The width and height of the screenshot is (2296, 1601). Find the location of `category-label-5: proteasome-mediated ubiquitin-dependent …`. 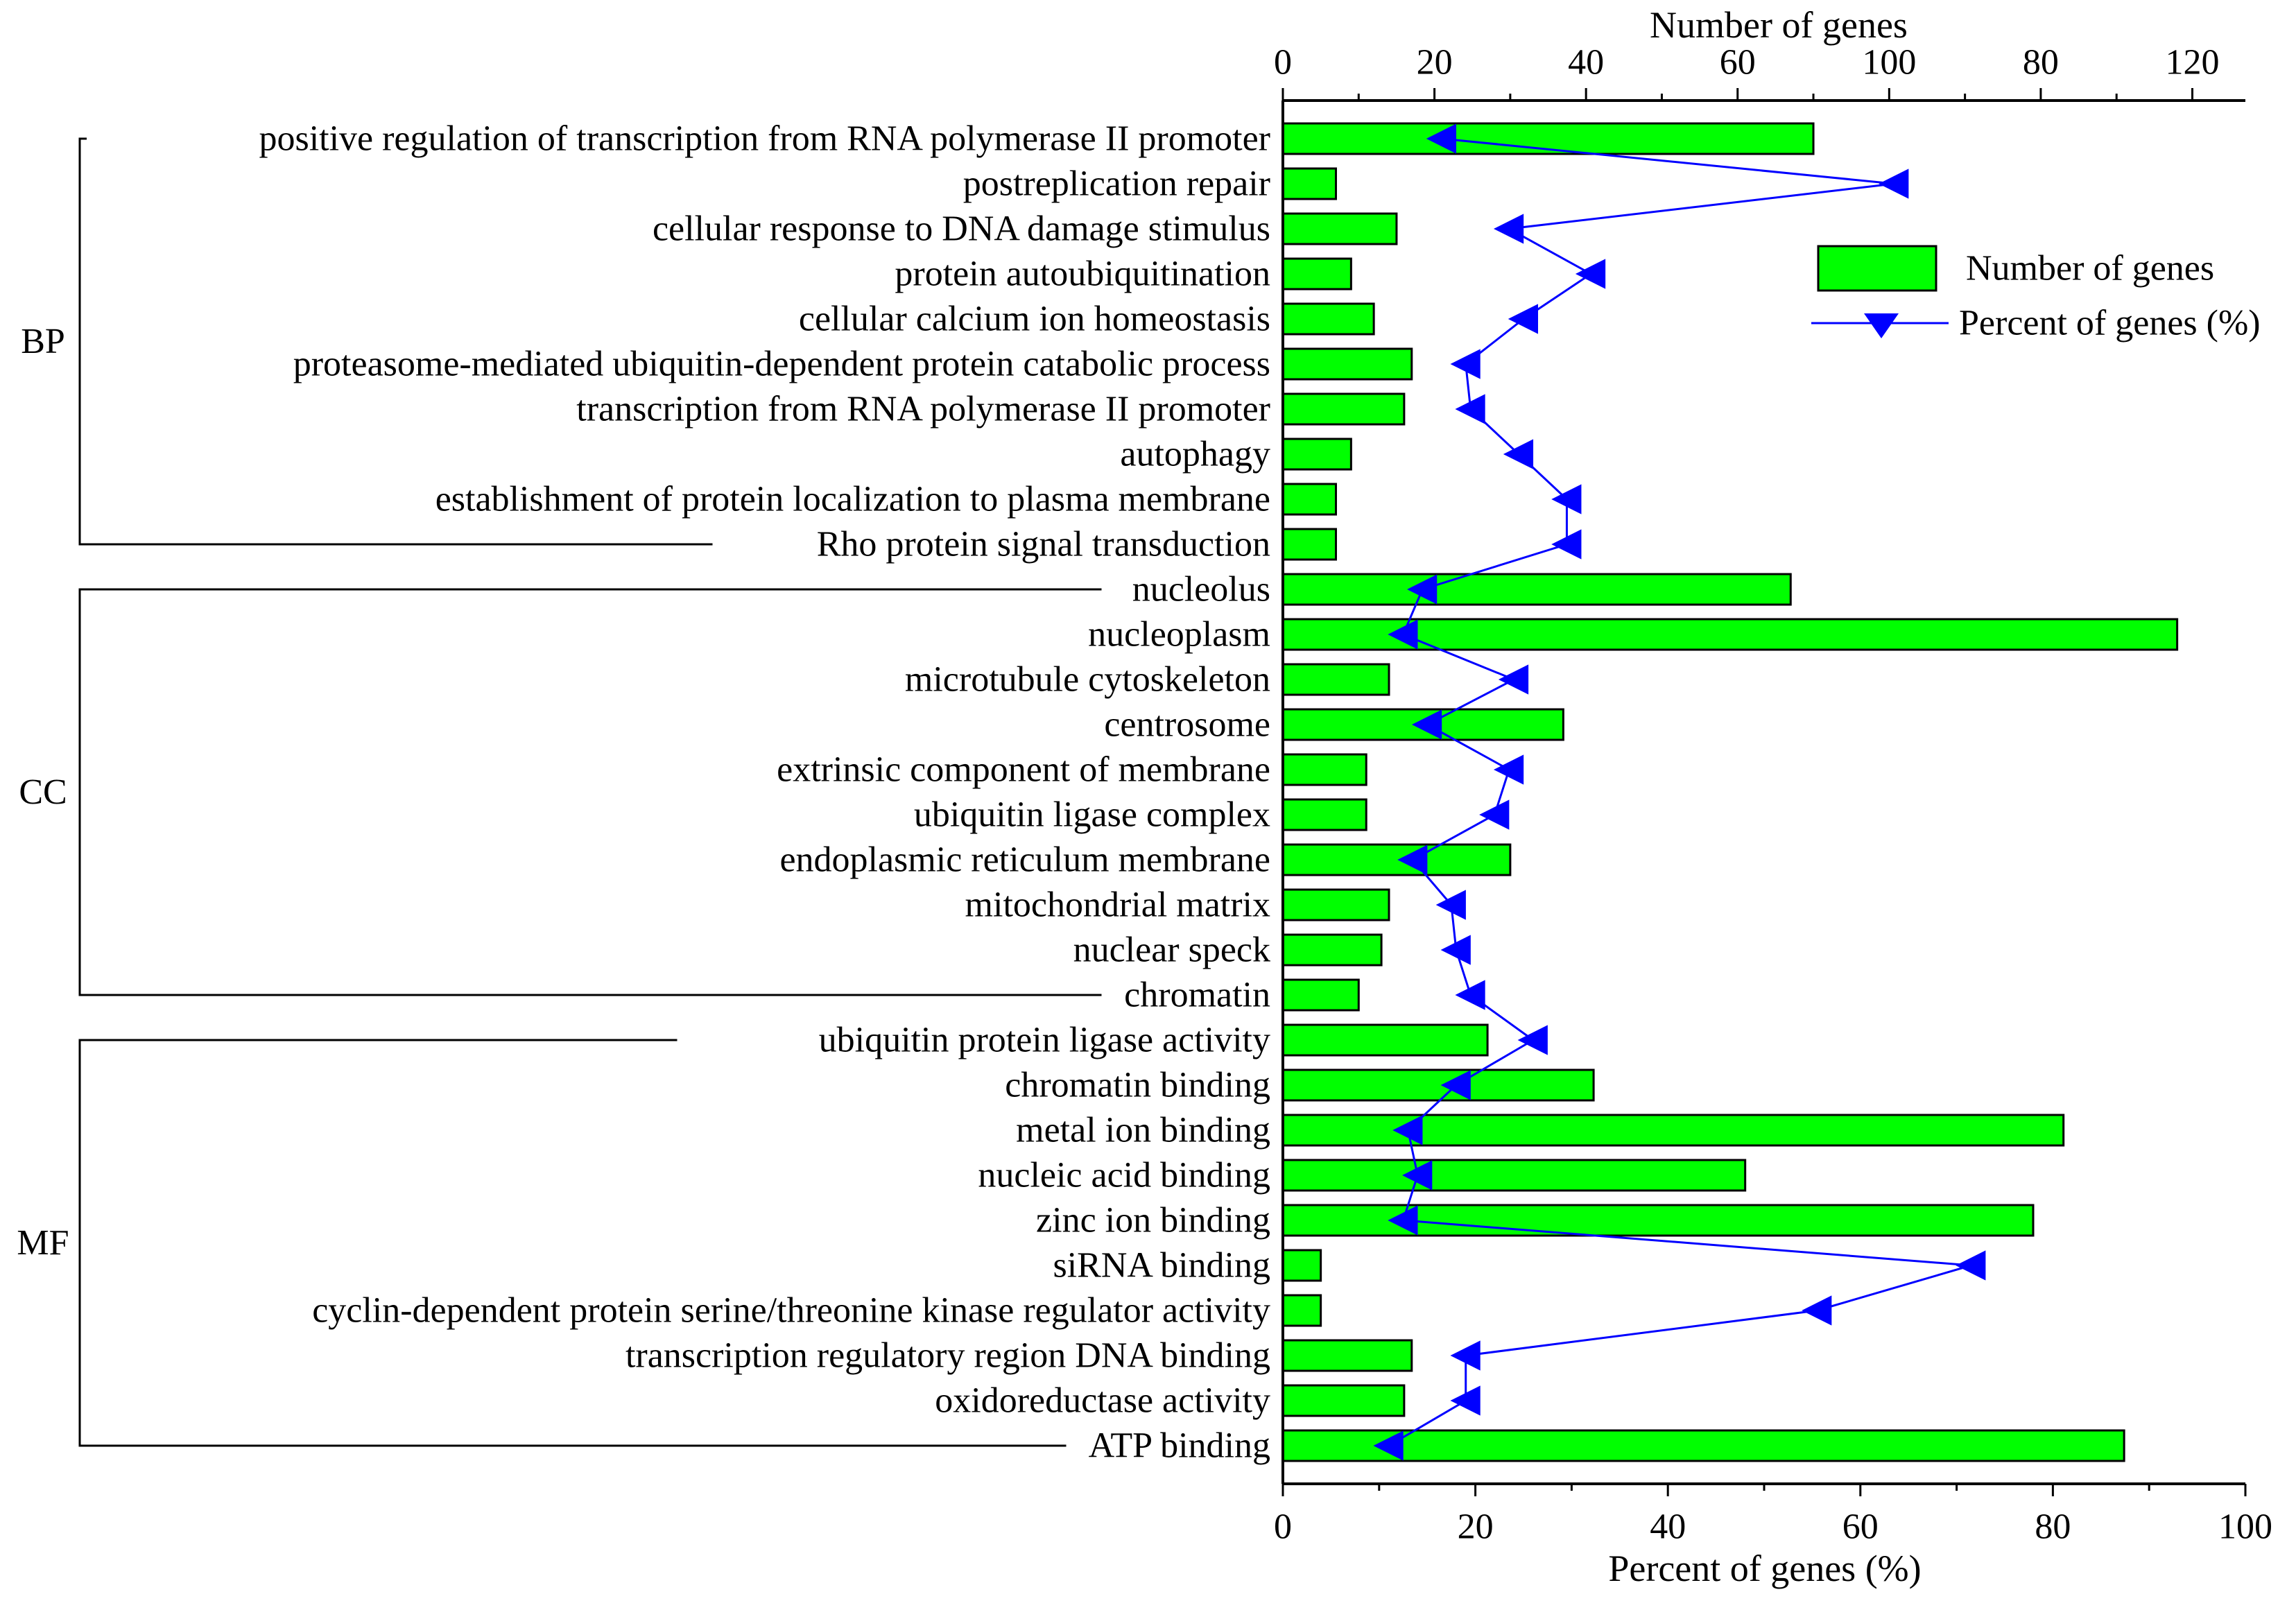

category-label-5: proteasome-mediated ubiquitin-dependent … is located at coordinates (781, 364).